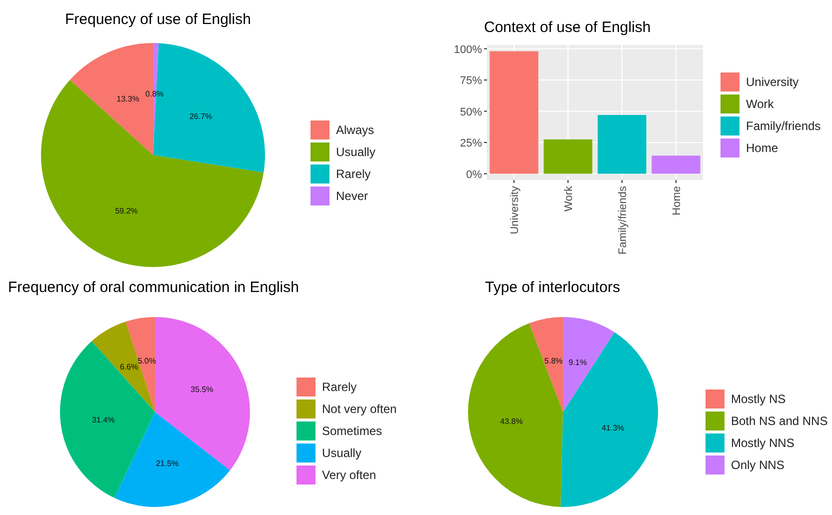 The height and width of the screenshot is (515, 832). What do you see at coordinates (569, 199) in the screenshot?
I see `x-tick-label: Work` at bounding box center [569, 199].